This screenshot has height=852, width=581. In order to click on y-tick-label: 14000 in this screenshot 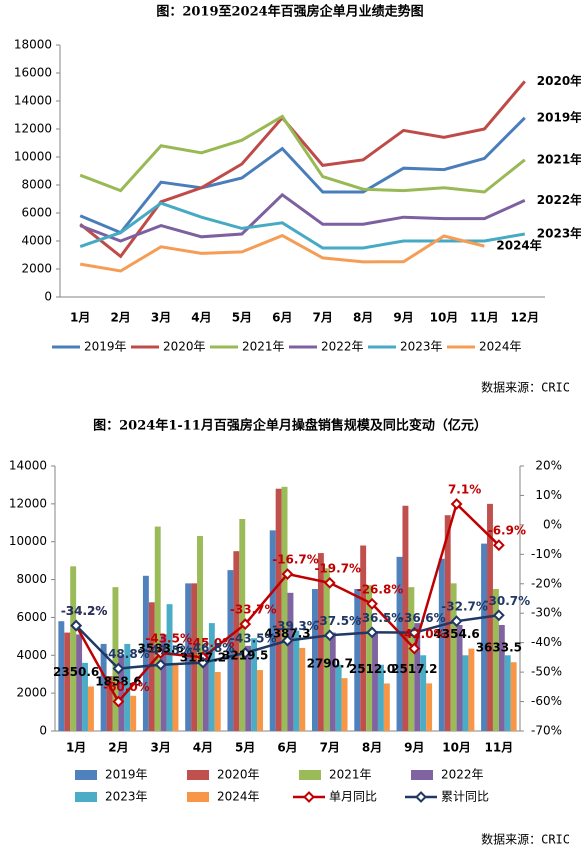, I will do `click(28, 466)`.